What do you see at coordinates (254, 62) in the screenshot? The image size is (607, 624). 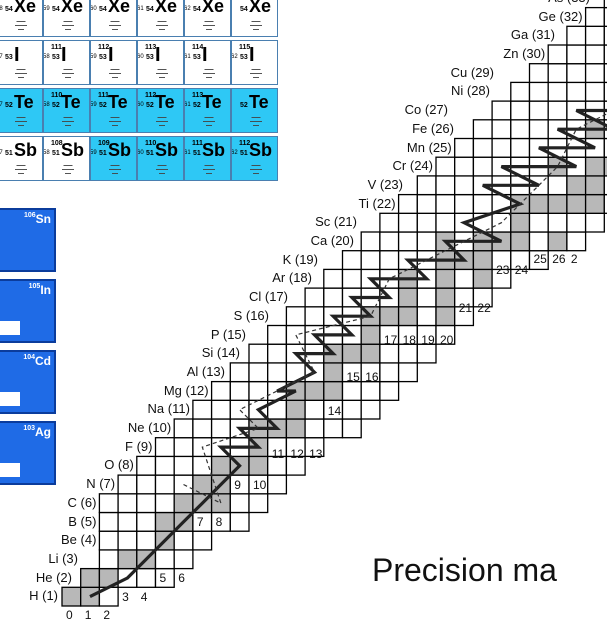 I see `nuclide-tile: I 53 115 62 ▬▬▬ ▬▬▬▬ ▬▬` at bounding box center [254, 62].